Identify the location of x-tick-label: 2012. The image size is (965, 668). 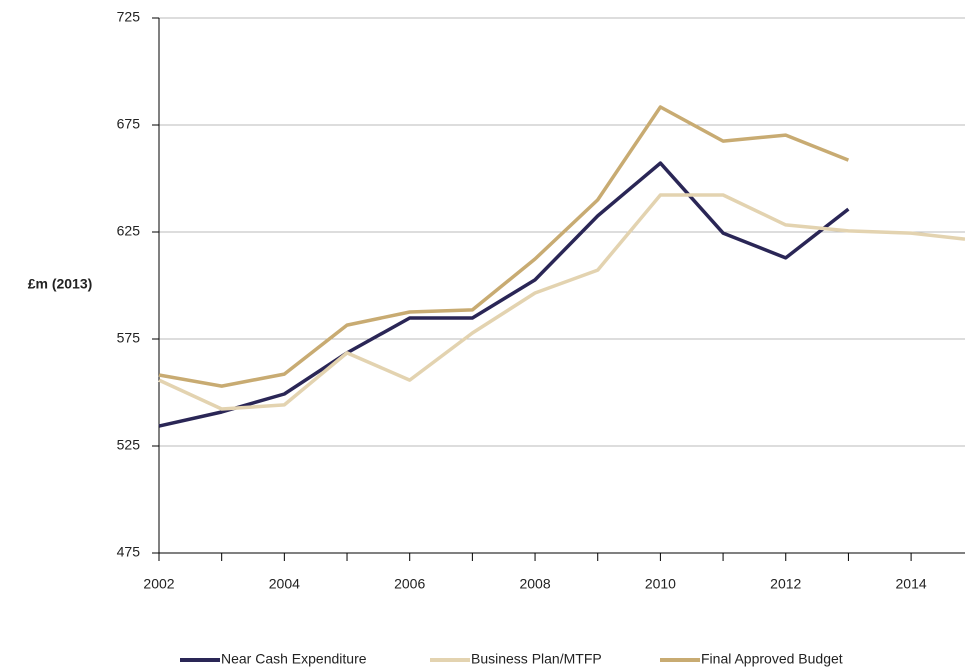
(785, 584).